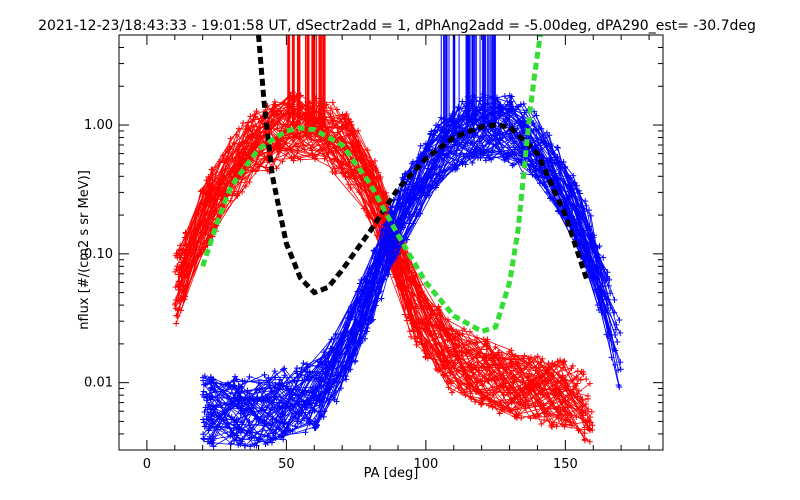 This screenshot has height=500, width=800. Describe the element at coordinates (391, 473) in the screenshot. I see `x-axis-label: PA [deg]` at that location.